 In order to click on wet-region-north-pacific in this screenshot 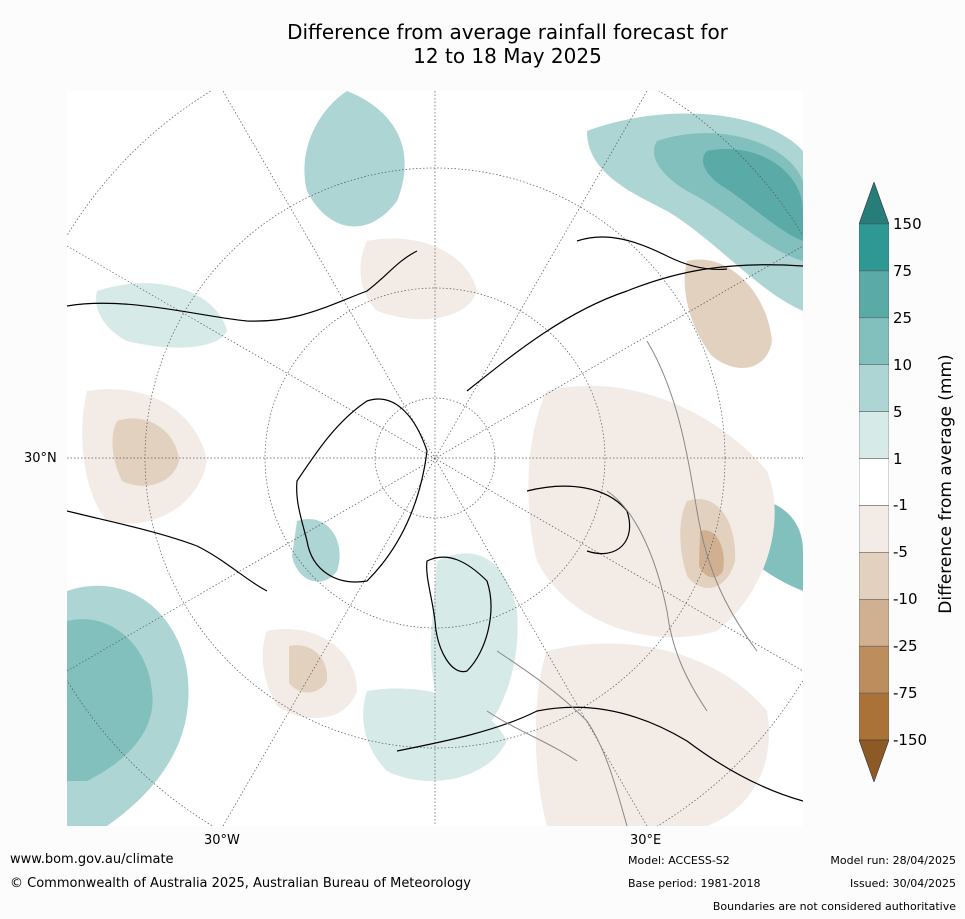, I will do `click(354, 159)`.